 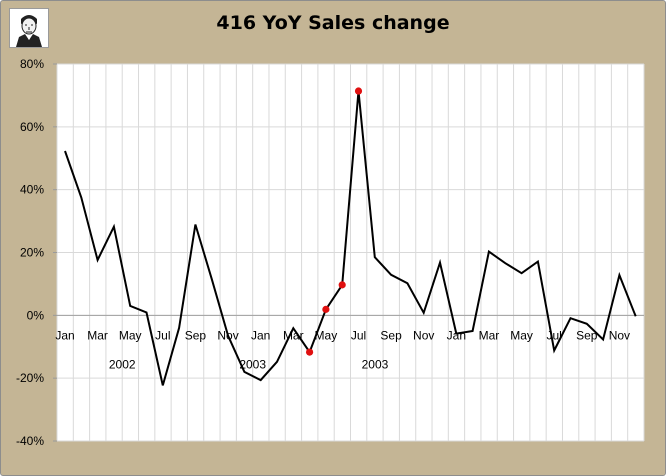 What do you see at coordinates (32, 190) in the screenshot?
I see `y-tick-label: 40%` at bounding box center [32, 190].